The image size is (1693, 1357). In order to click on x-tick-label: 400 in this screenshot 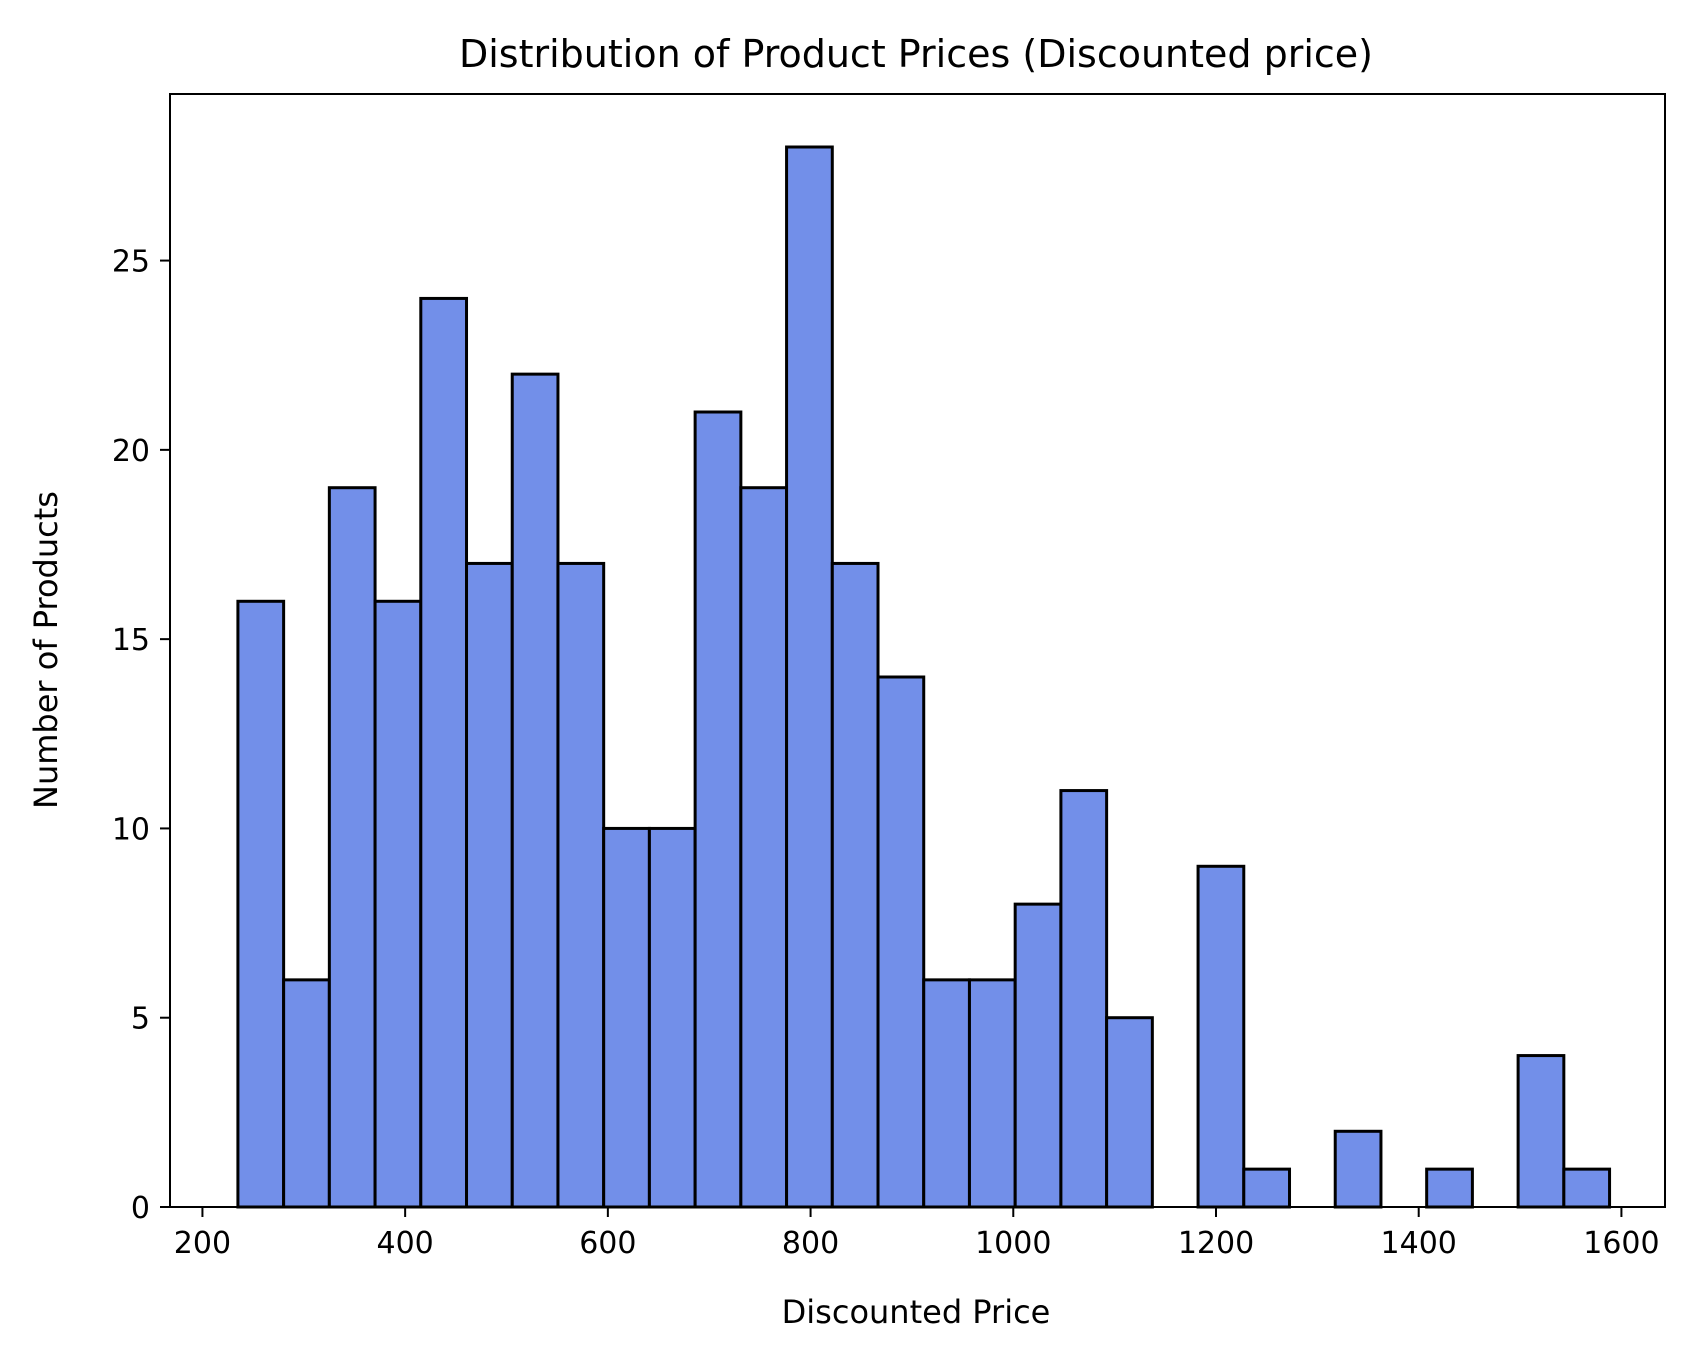, I will do `click(405, 1243)`.